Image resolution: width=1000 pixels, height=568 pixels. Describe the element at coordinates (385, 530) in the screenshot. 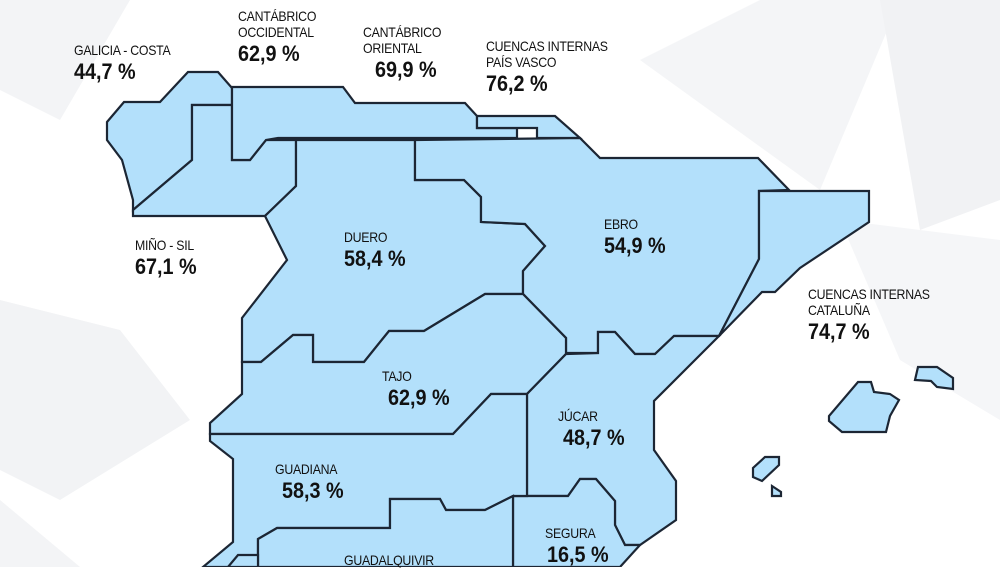

I see `region-guadalquivir` at that location.